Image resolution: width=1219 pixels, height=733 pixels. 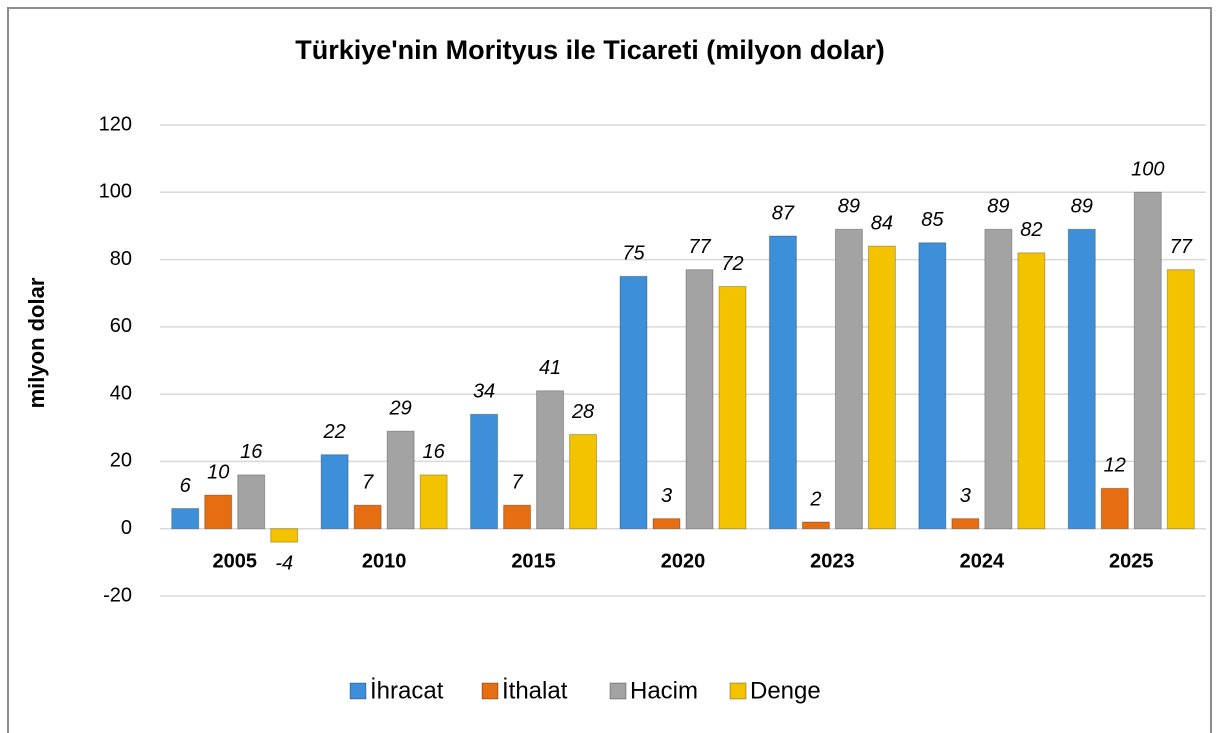 What do you see at coordinates (284, 563) in the screenshot?
I see `data-label: -4` at bounding box center [284, 563].